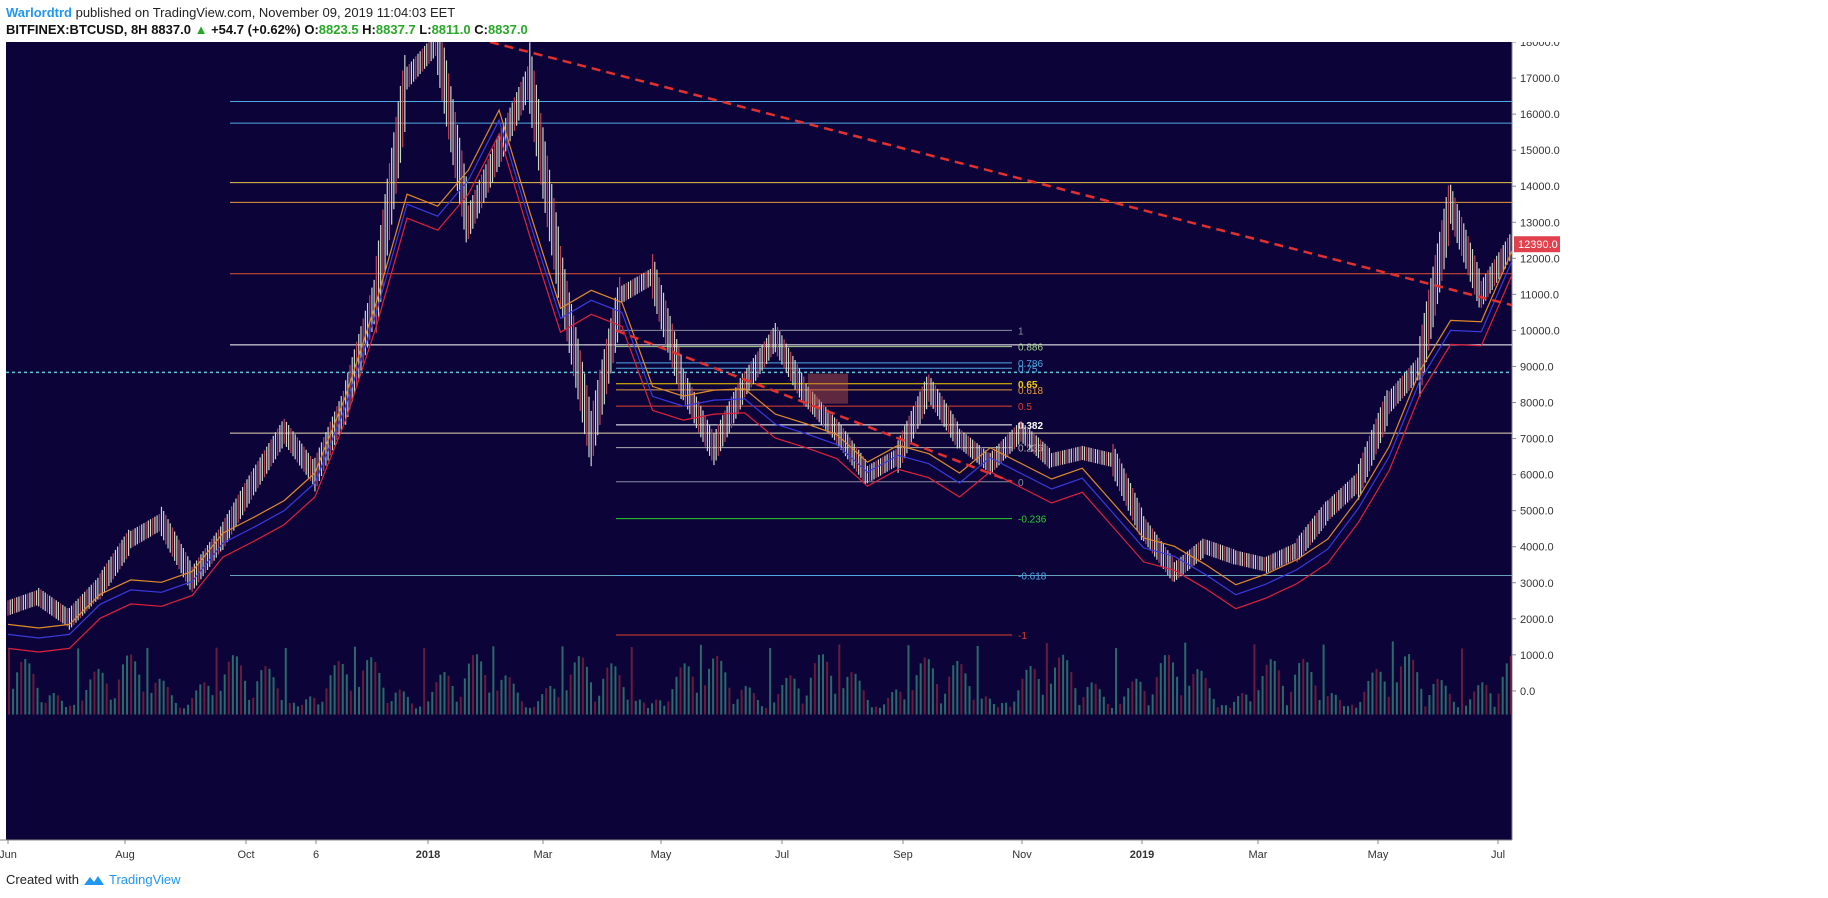 The image size is (1828, 898). I want to click on x-tick-label: Nov, so click(1022, 855).